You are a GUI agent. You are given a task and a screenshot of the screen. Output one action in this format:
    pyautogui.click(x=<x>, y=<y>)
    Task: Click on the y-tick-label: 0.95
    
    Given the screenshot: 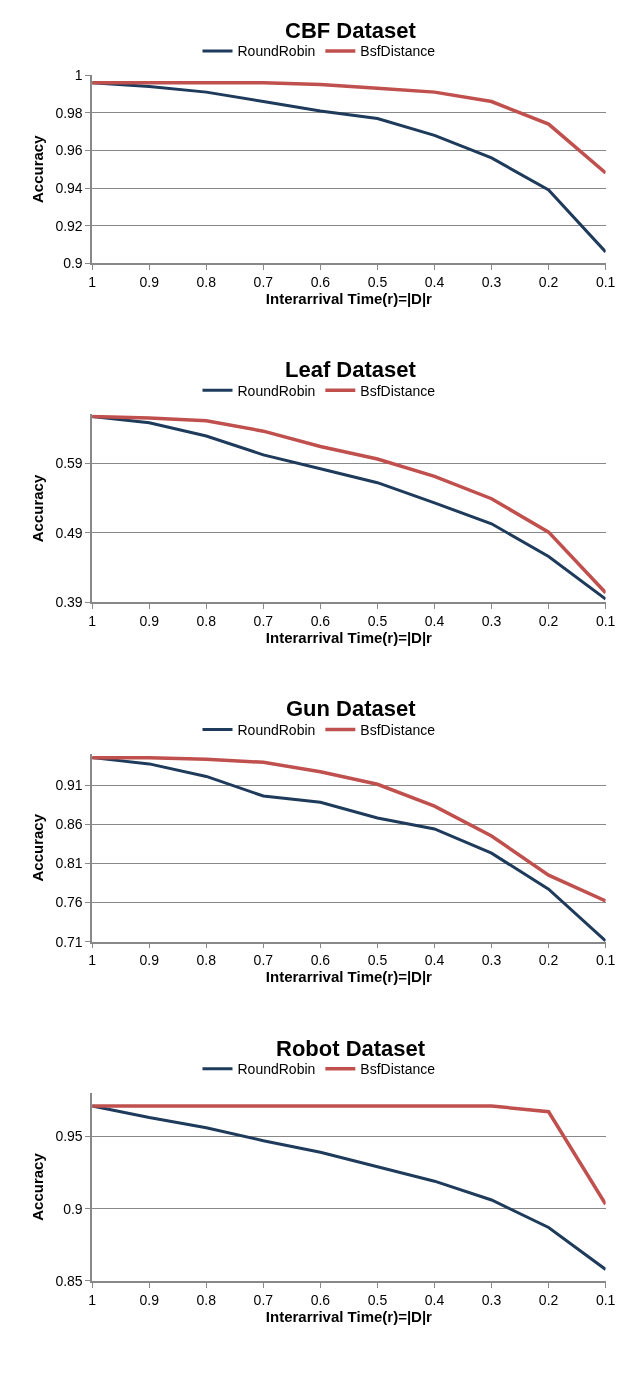 What is the action you would take?
    pyautogui.click(x=69, y=1136)
    